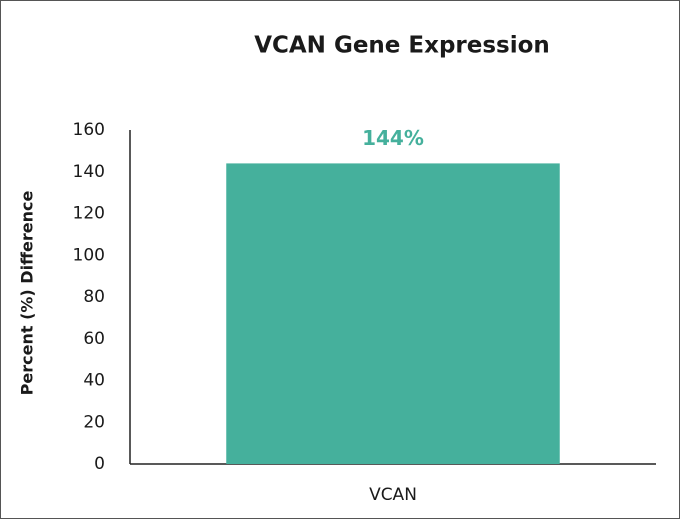 The height and width of the screenshot is (519, 680). Describe the element at coordinates (94, 381) in the screenshot. I see `y-tick-label: 40` at that location.